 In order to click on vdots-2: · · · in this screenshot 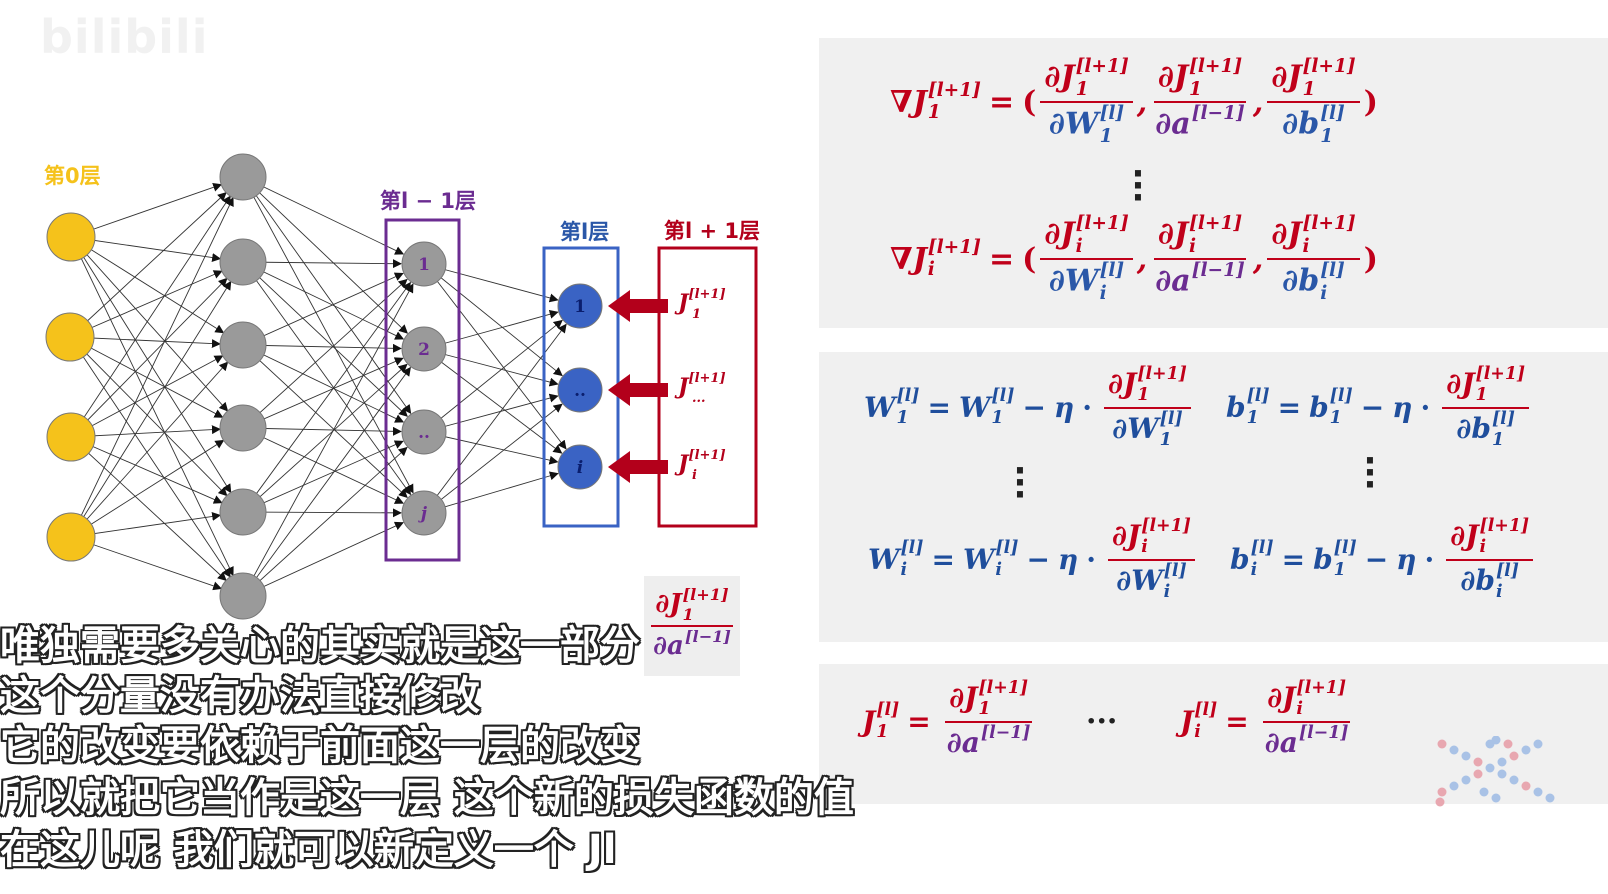, I will do `click(1020, 483)`.